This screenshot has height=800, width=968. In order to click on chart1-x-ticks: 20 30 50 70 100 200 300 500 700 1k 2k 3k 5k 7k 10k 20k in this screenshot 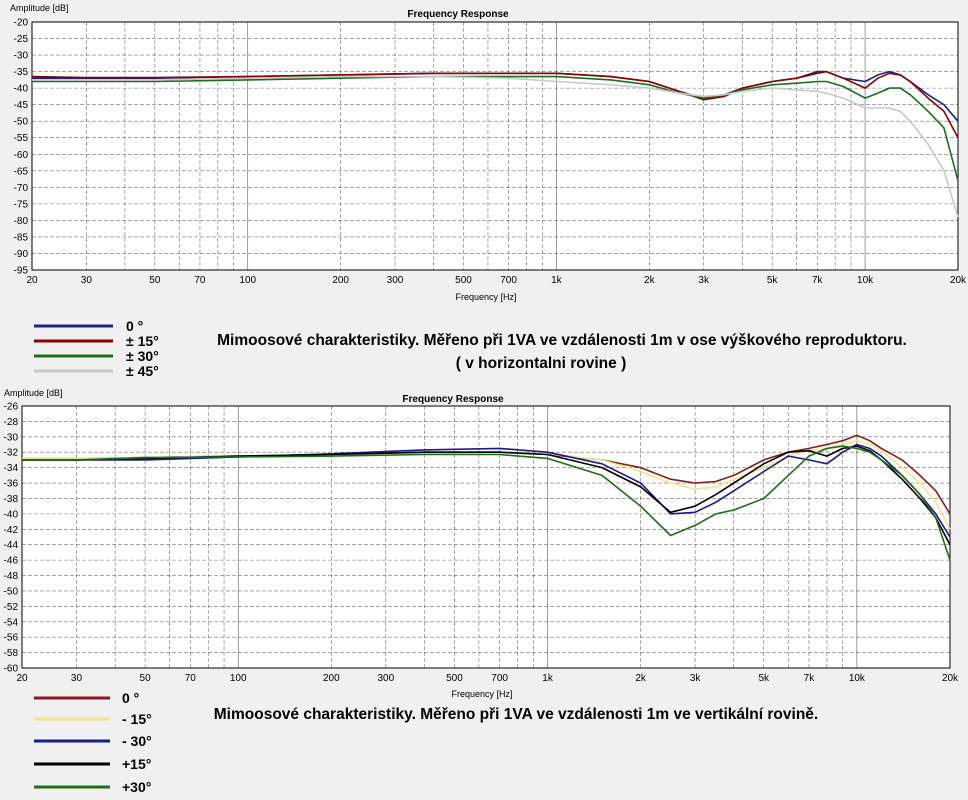, I will do `click(496, 280)`.